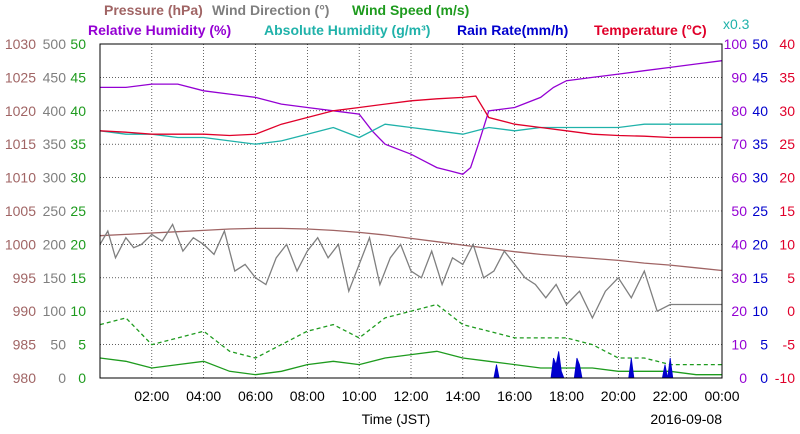 The image size is (800, 434). What do you see at coordinates (78, 311) in the screenshot?
I see `y-tick-wind-speed: 10` at bounding box center [78, 311].